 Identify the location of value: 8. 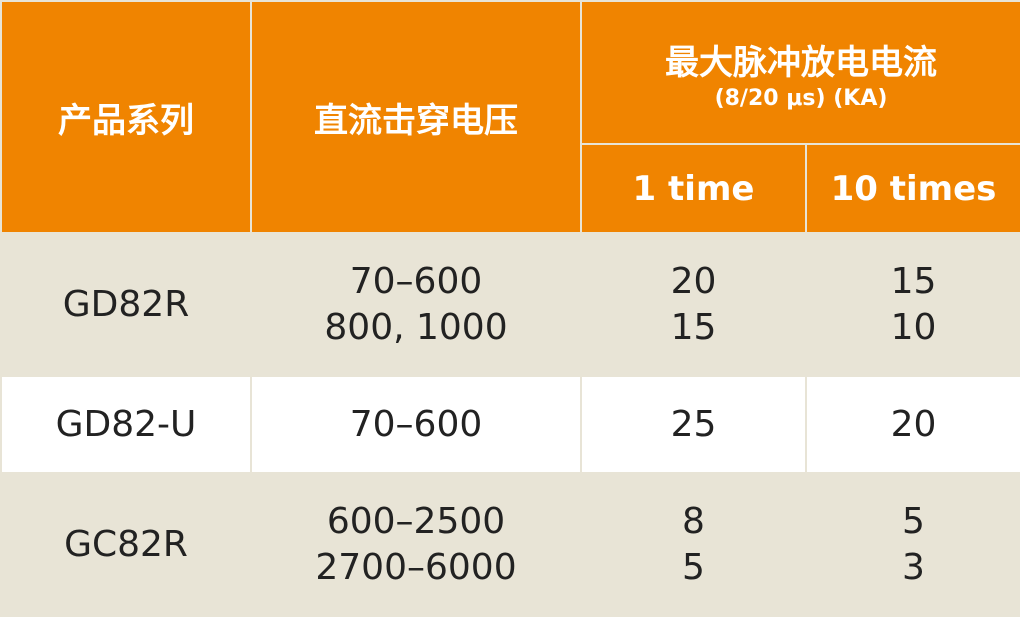
(693, 521).